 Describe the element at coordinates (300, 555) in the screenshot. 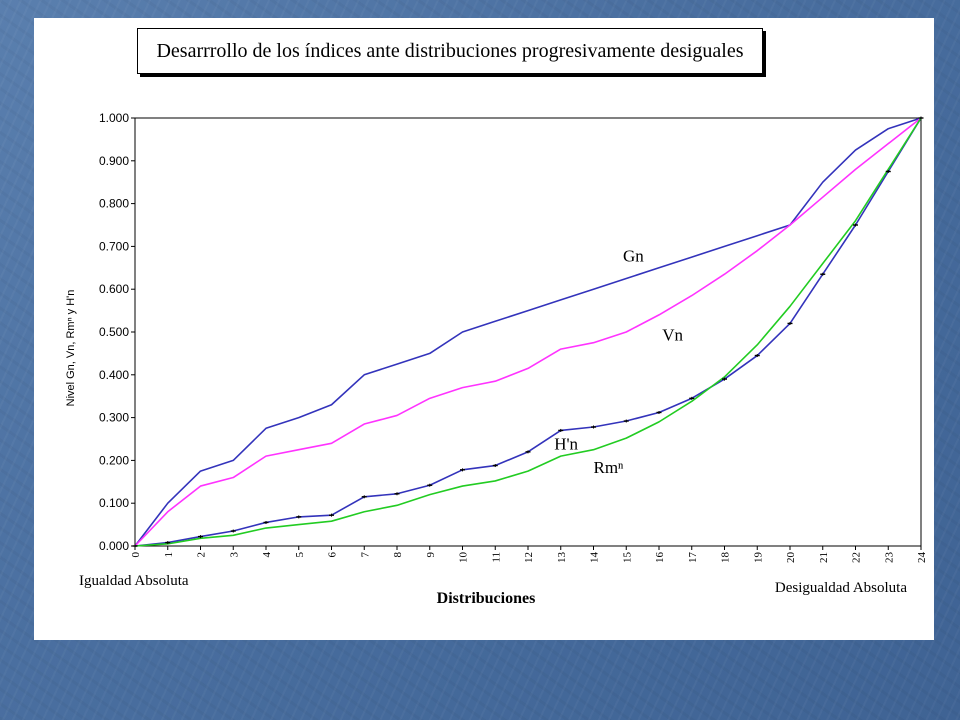

I see `x-tick-label: 5` at that location.